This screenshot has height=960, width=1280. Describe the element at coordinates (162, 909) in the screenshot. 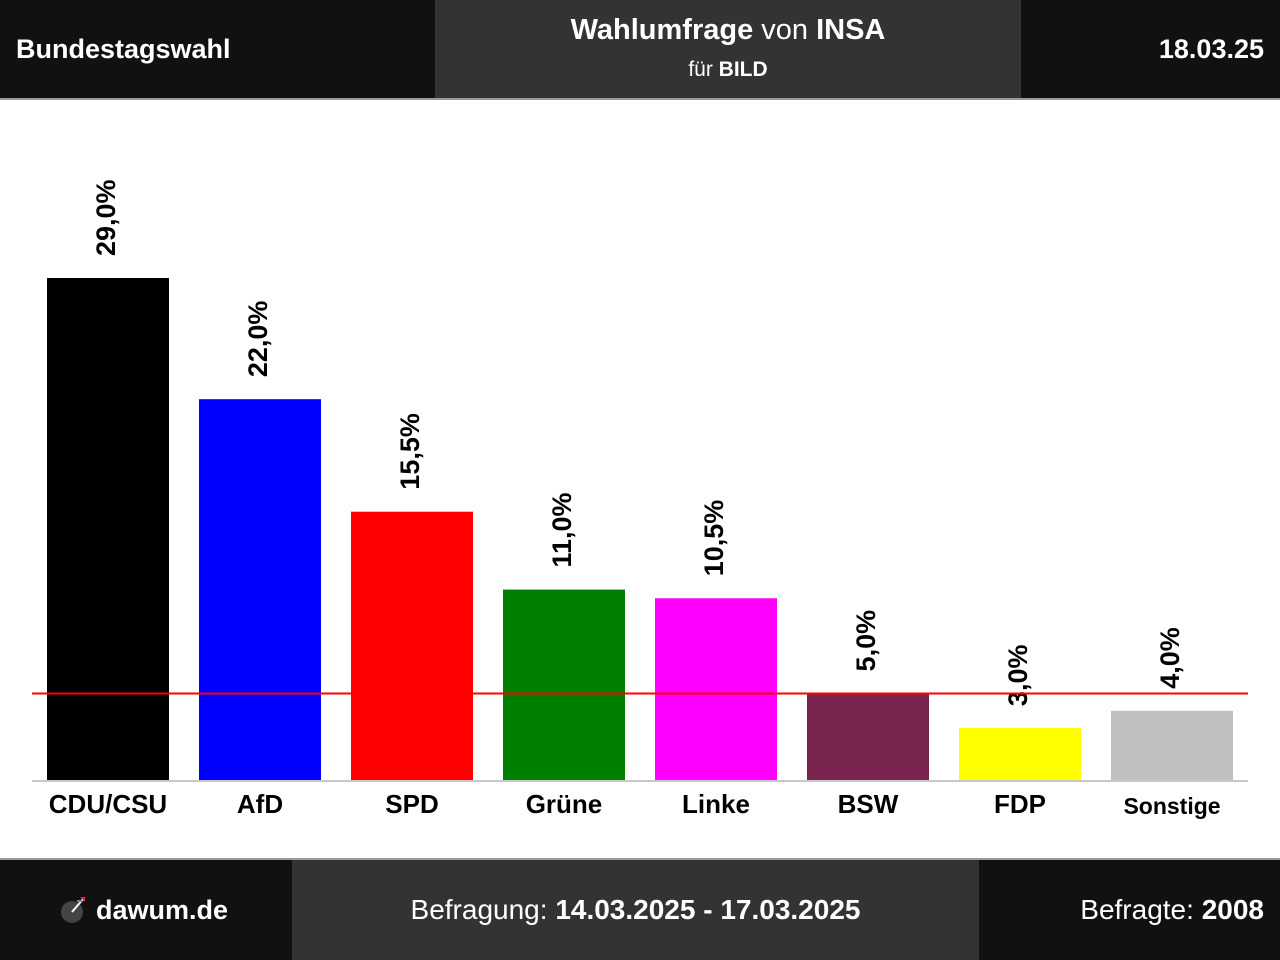

I see `brand-name: dawum.de` at that location.